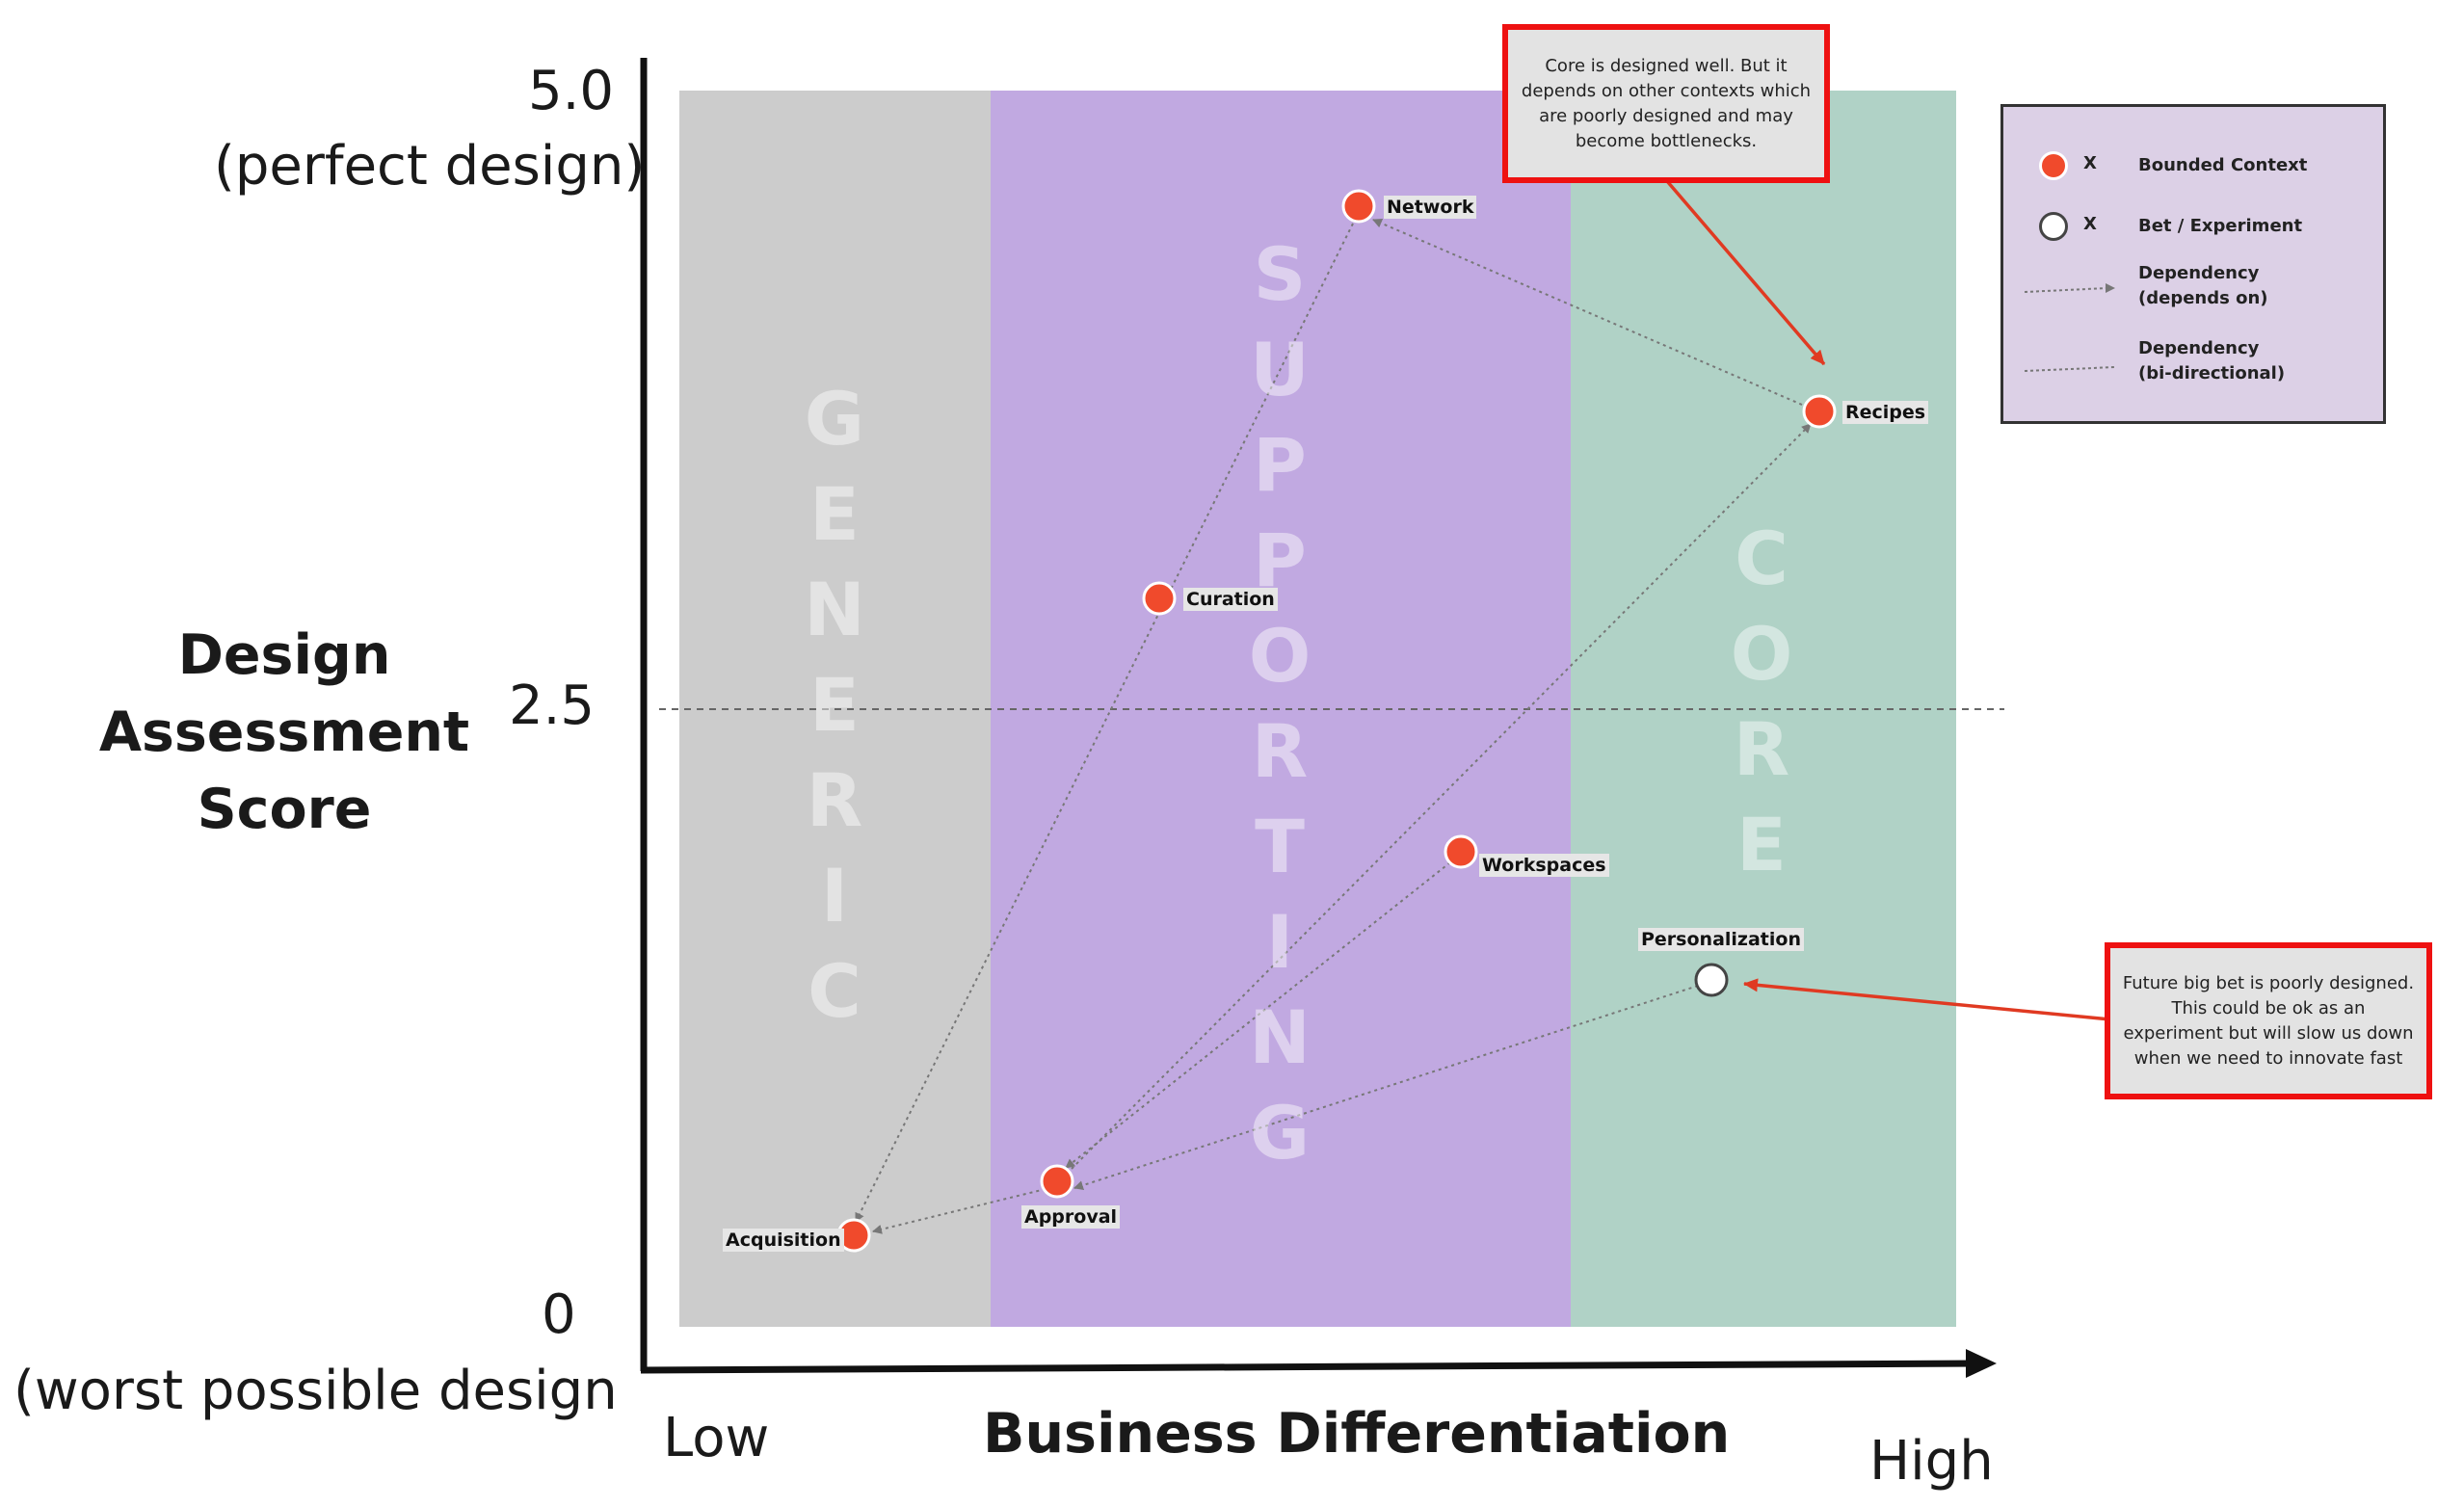  I want to click on x-high-label: High, so click(1931, 1461).